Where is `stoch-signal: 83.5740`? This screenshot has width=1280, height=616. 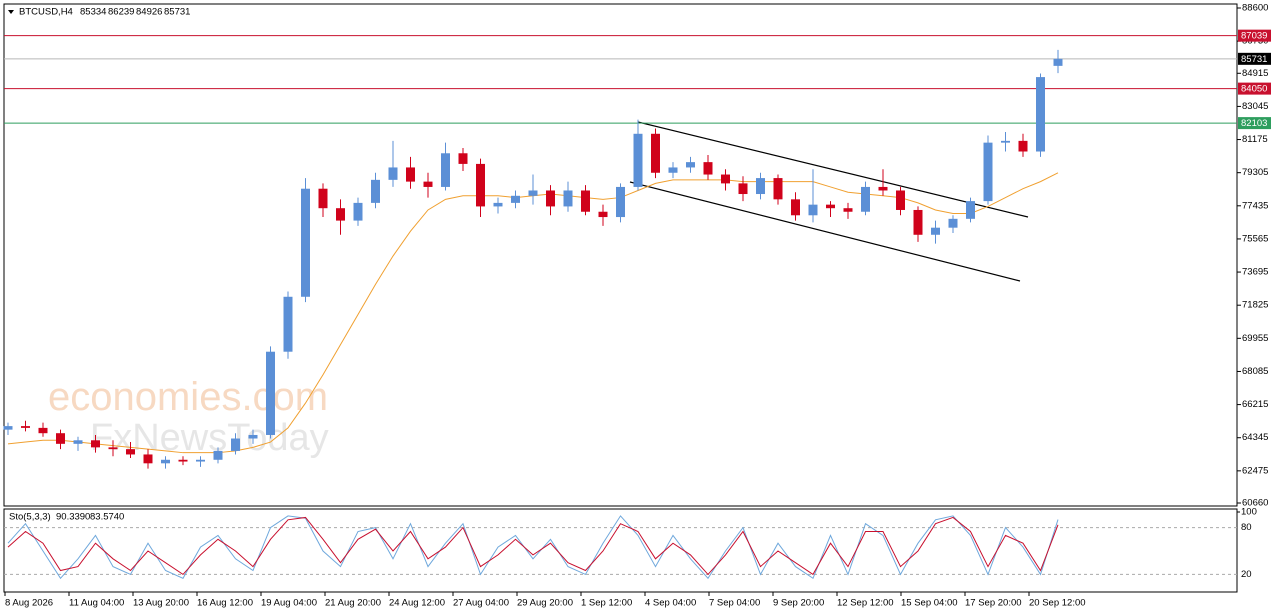
stoch-signal: 83.5740 is located at coordinates (107, 517).